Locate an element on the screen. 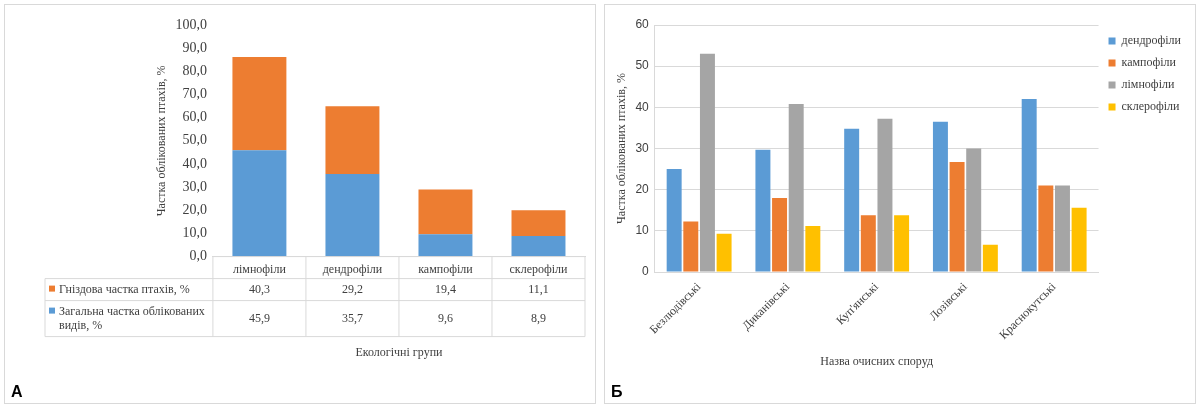  data-label: 29,2 is located at coordinates (352, 288).